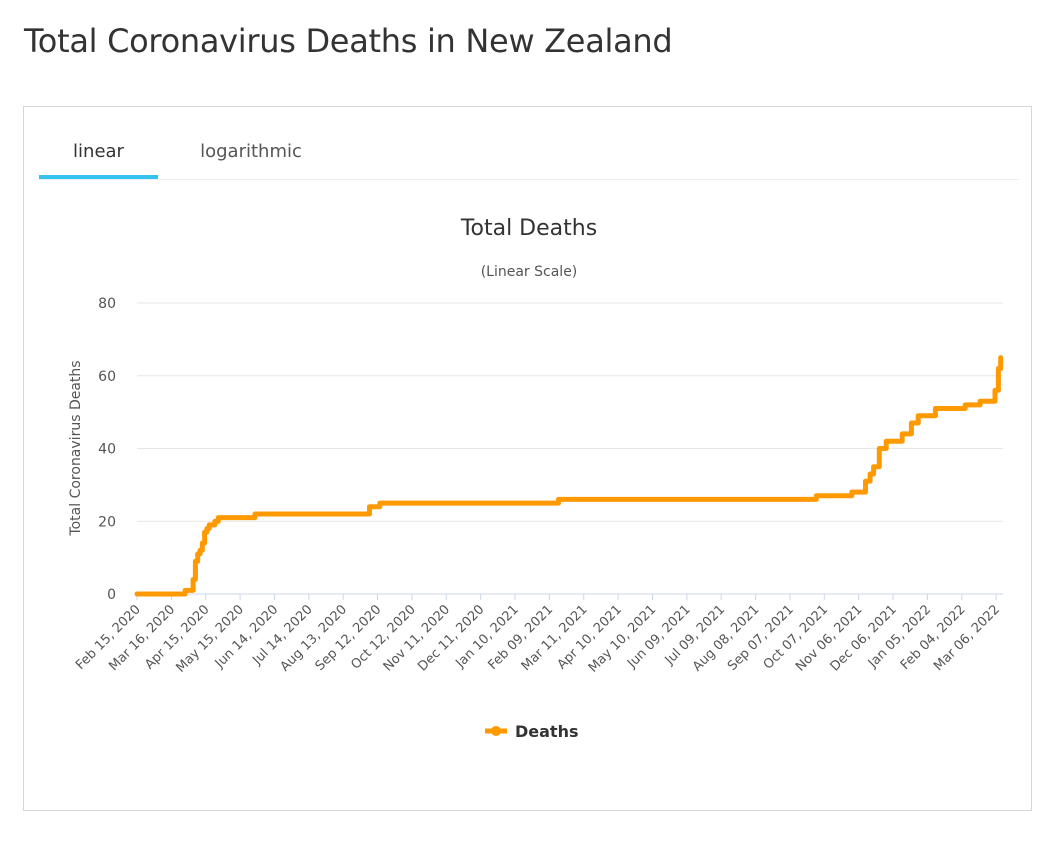 Image resolution: width=1053 pixels, height=844 pixels. I want to click on y-tick-label: 40, so click(107, 450).